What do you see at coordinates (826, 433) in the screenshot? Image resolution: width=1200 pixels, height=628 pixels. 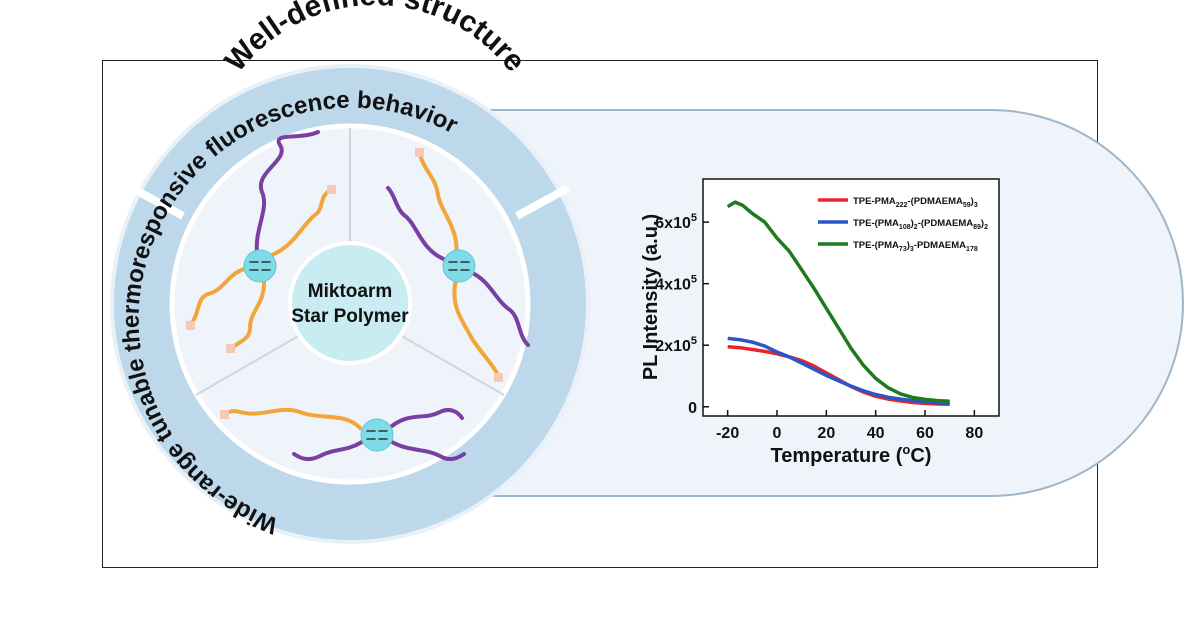 I see `x-tick-label: 20` at bounding box center [826, 433].